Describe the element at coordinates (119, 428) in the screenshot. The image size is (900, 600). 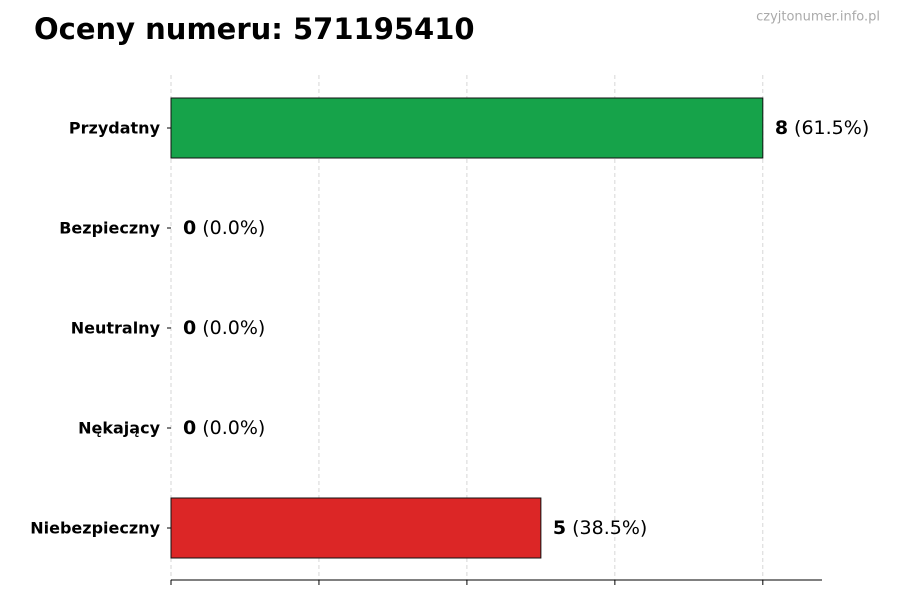
I see `y-tick-label: Nękający` at that location.